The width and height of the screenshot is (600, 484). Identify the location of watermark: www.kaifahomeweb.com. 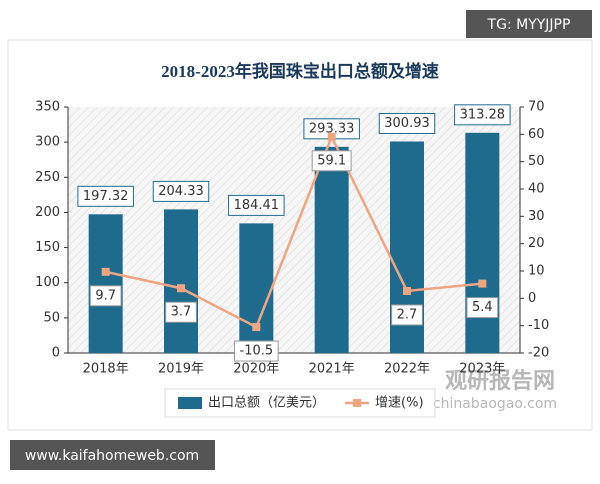
(112, 456).